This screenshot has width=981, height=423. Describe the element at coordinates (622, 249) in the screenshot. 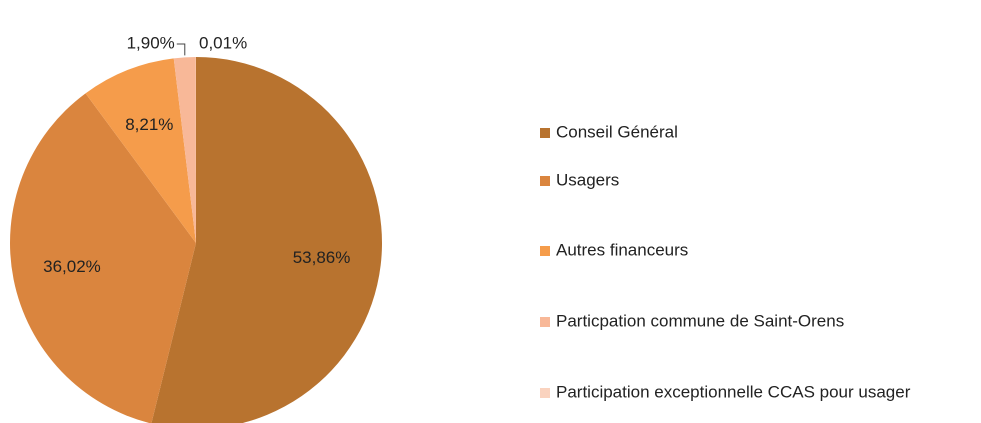

I see `legend-label: Autres financeurs` at that location.